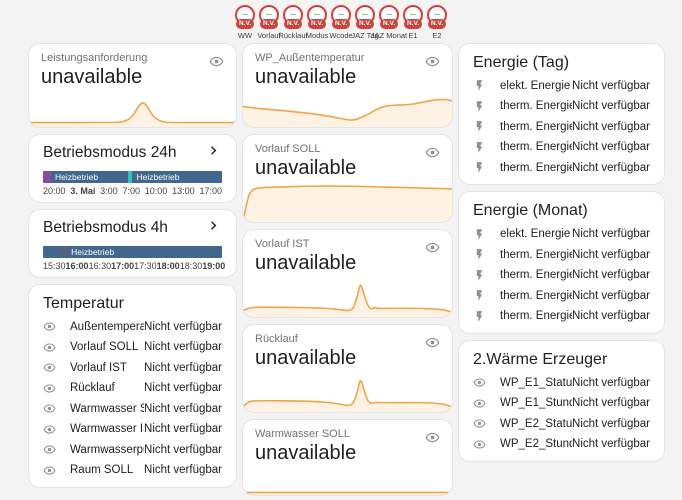 The height and width of the screenshot is (500, 682). What do you see at coordinates (110, 152) in the screenshot?
I see `card-title: Betriebsmodus 24h` at bounding box center [110, 152].